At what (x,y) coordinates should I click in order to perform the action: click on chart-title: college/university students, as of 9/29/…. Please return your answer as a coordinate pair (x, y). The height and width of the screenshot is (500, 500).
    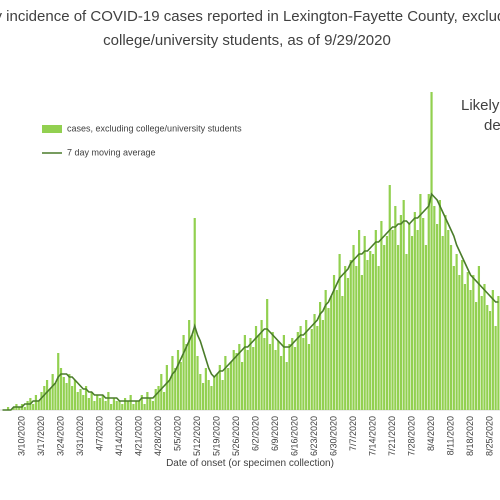
    Looking at the image, I should click on (247, 40).